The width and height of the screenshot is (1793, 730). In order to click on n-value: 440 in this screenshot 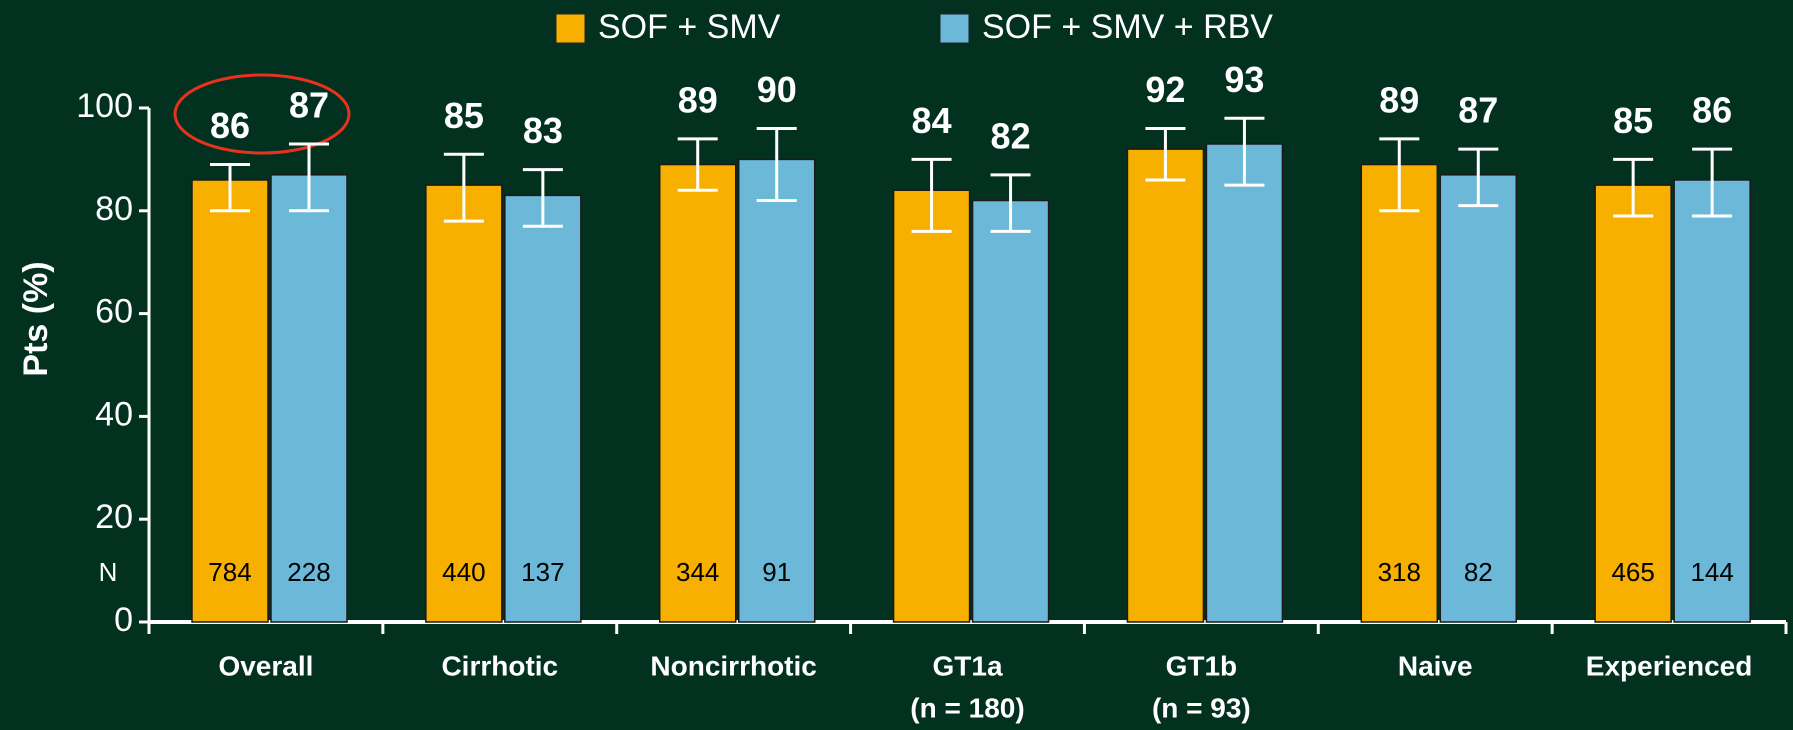, I will do `click(463, 572)`.